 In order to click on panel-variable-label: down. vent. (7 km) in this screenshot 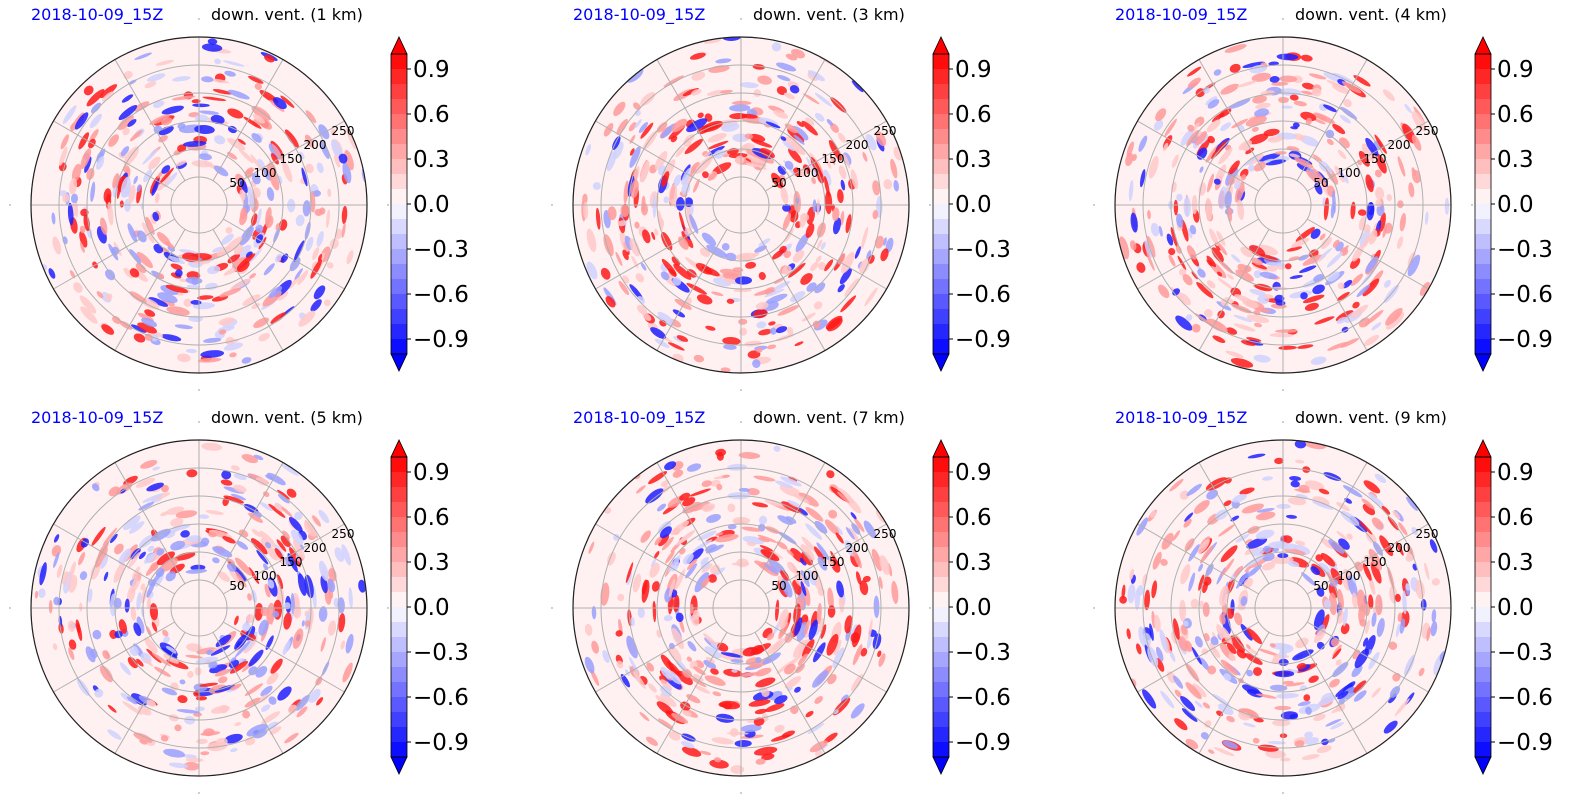, I will do `click(829, 417)`.